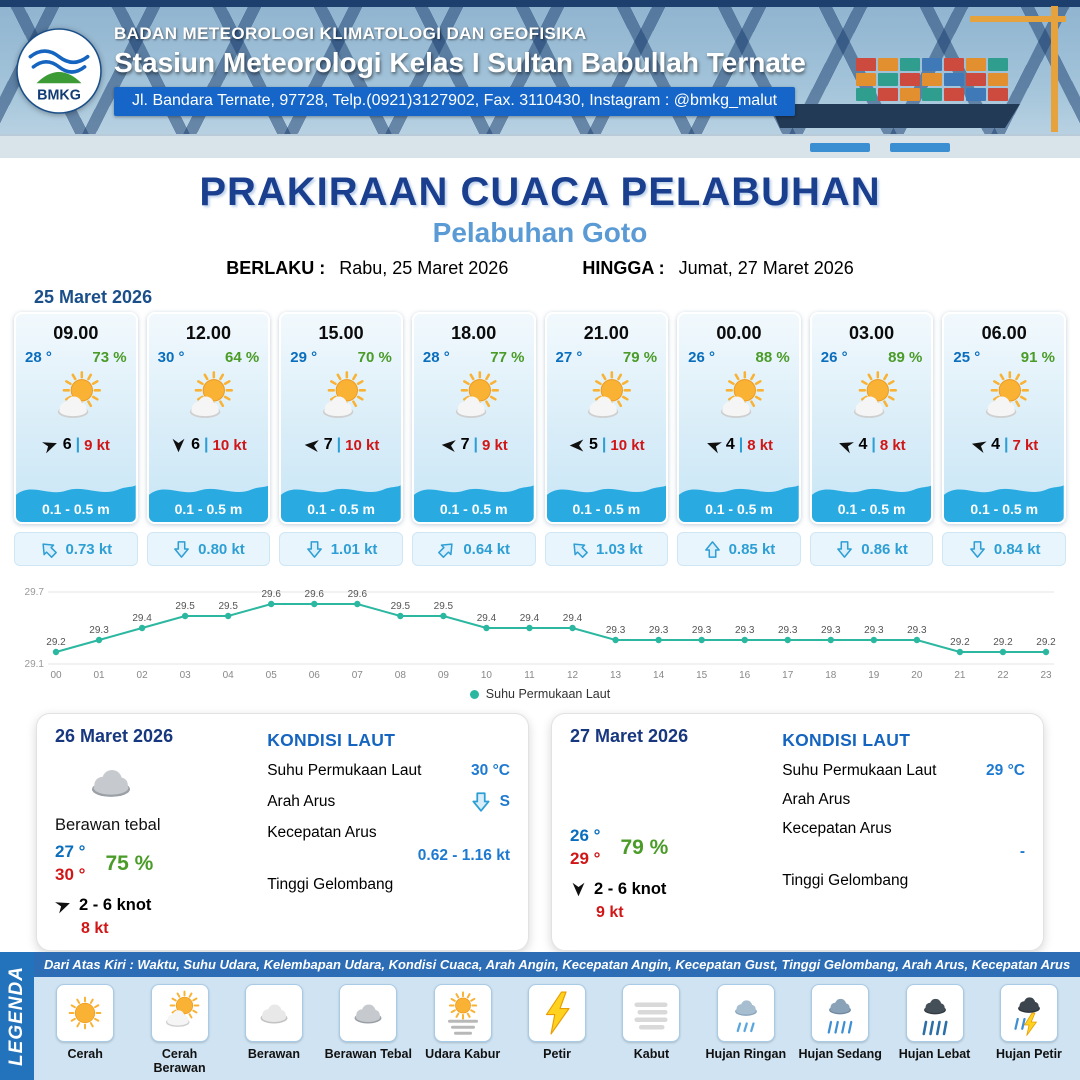  What do you see at coordinates (229, 675) in the screenshot?
I see `svg-text: 04` at bounding box center [229, 675].